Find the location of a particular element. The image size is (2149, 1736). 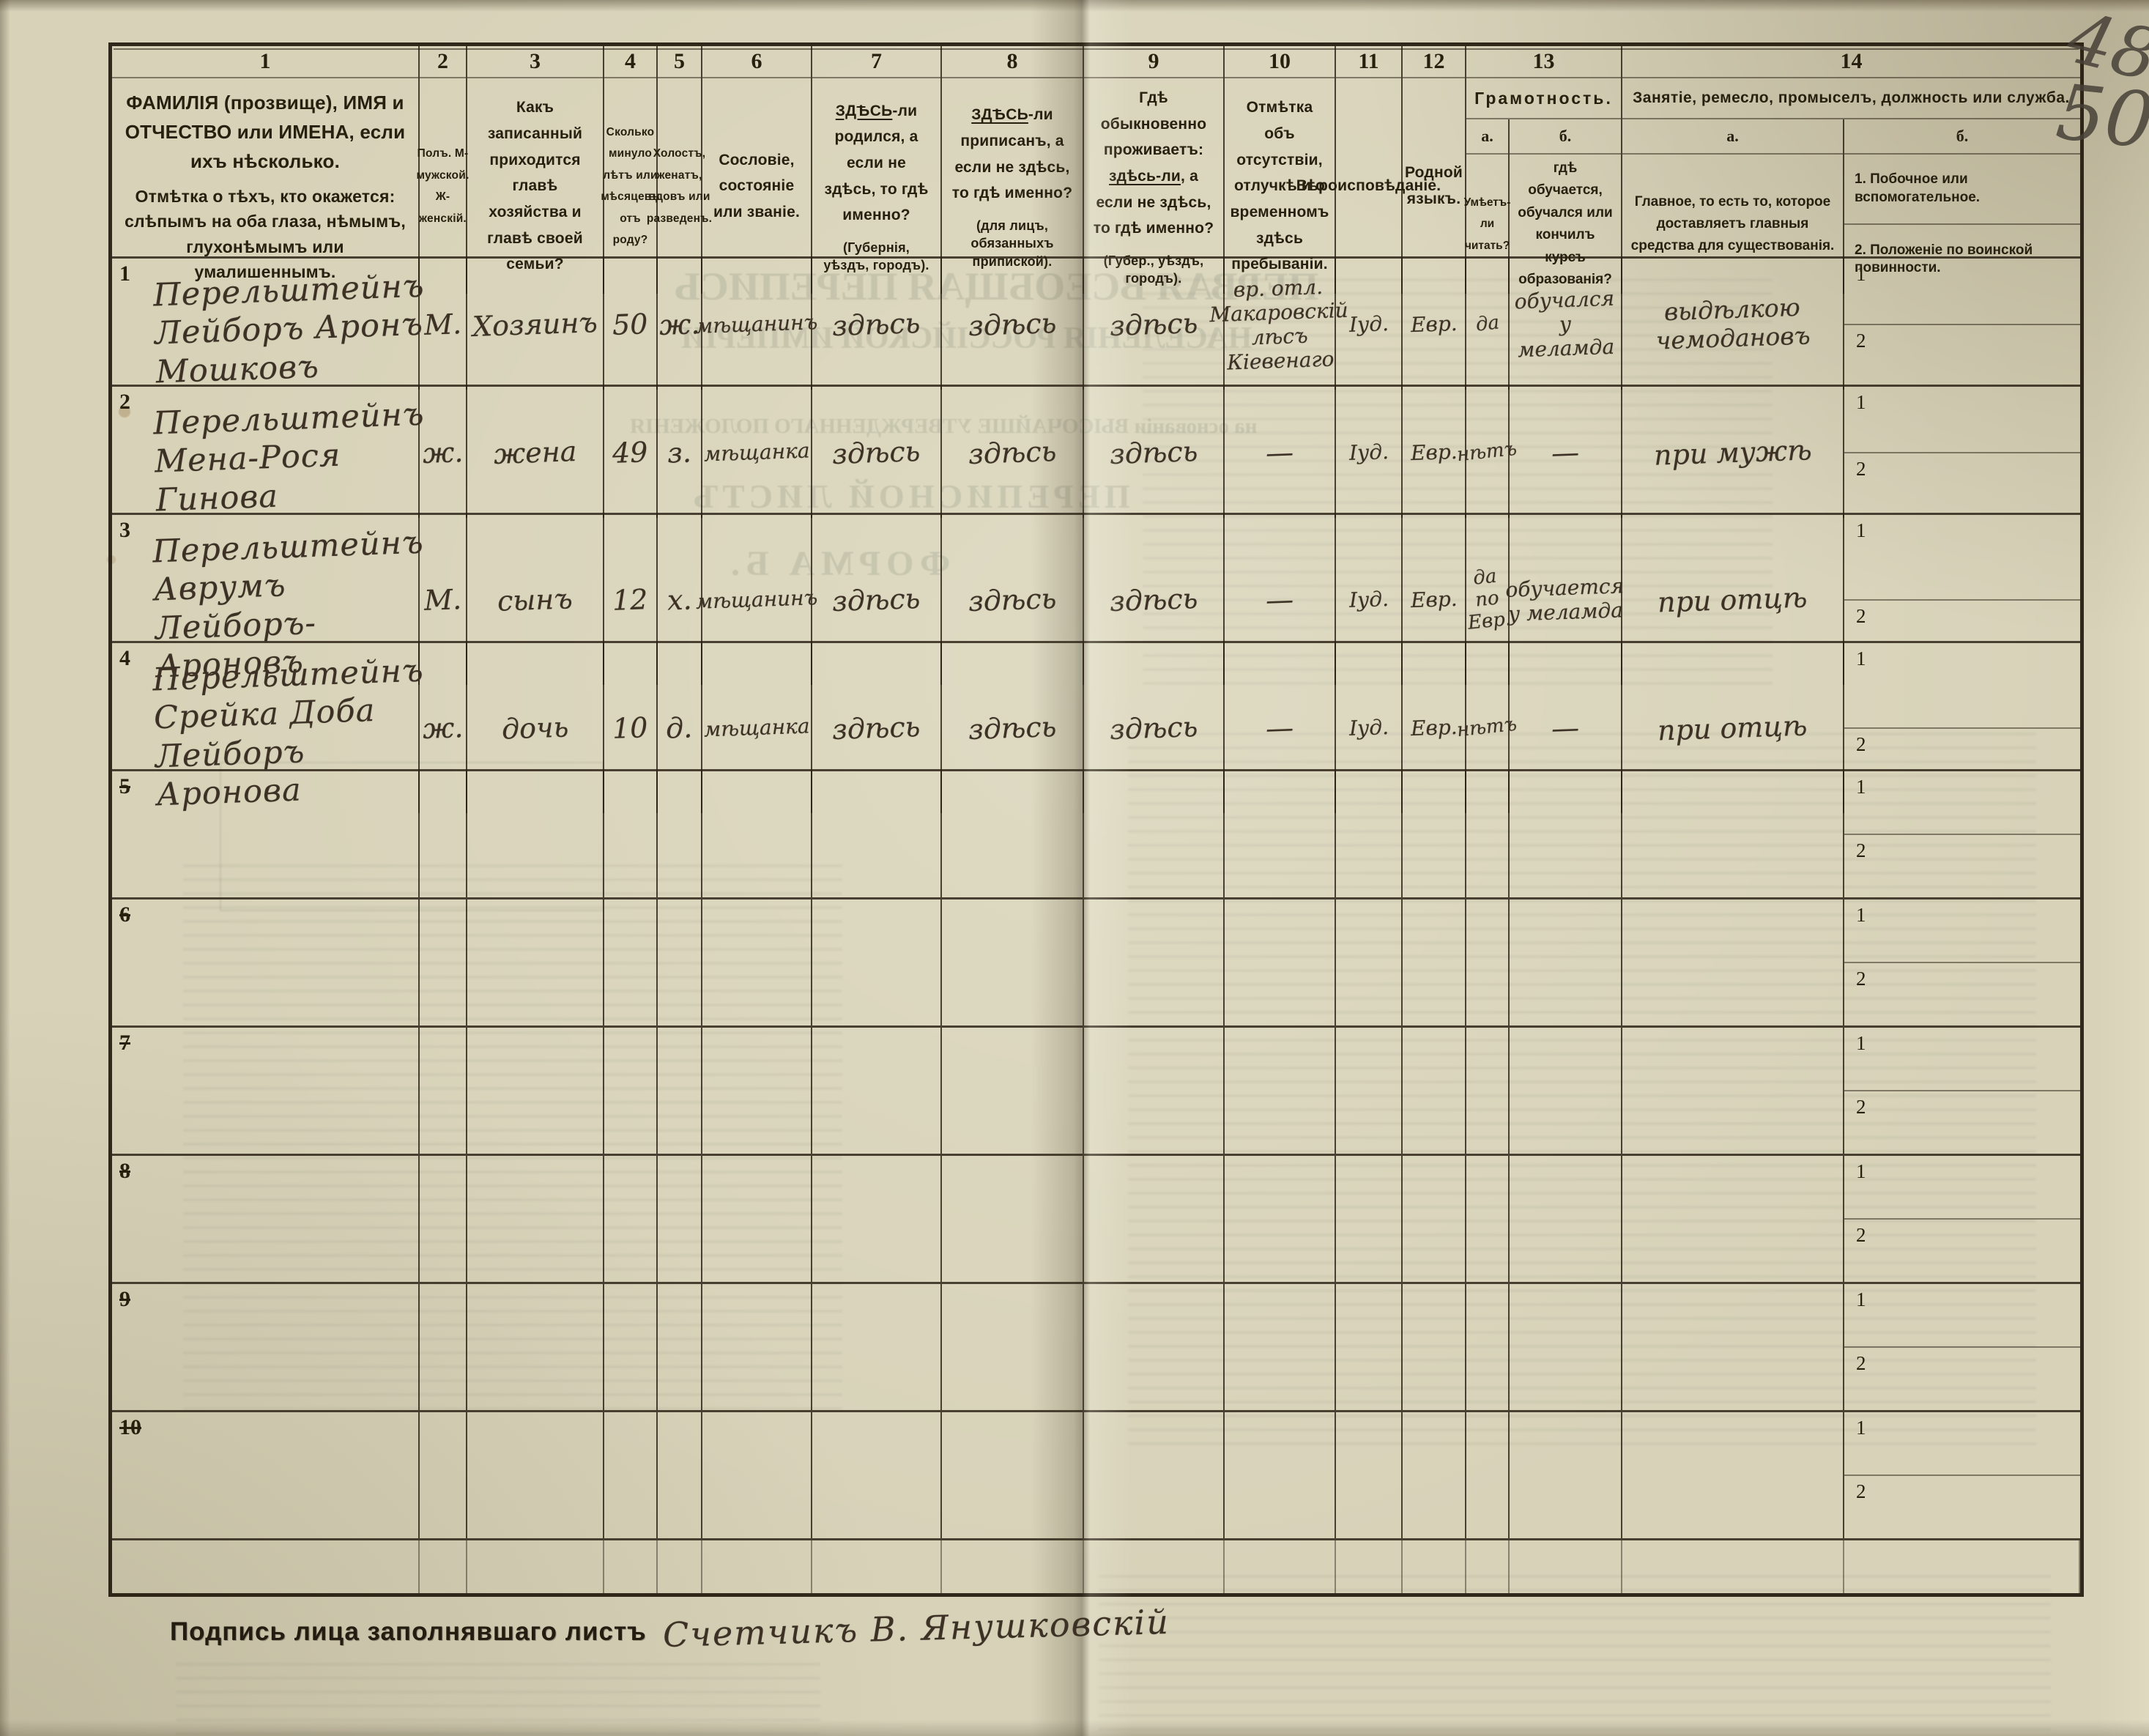

corner-note-folio: 50 is located at coordinates (2100, 116).